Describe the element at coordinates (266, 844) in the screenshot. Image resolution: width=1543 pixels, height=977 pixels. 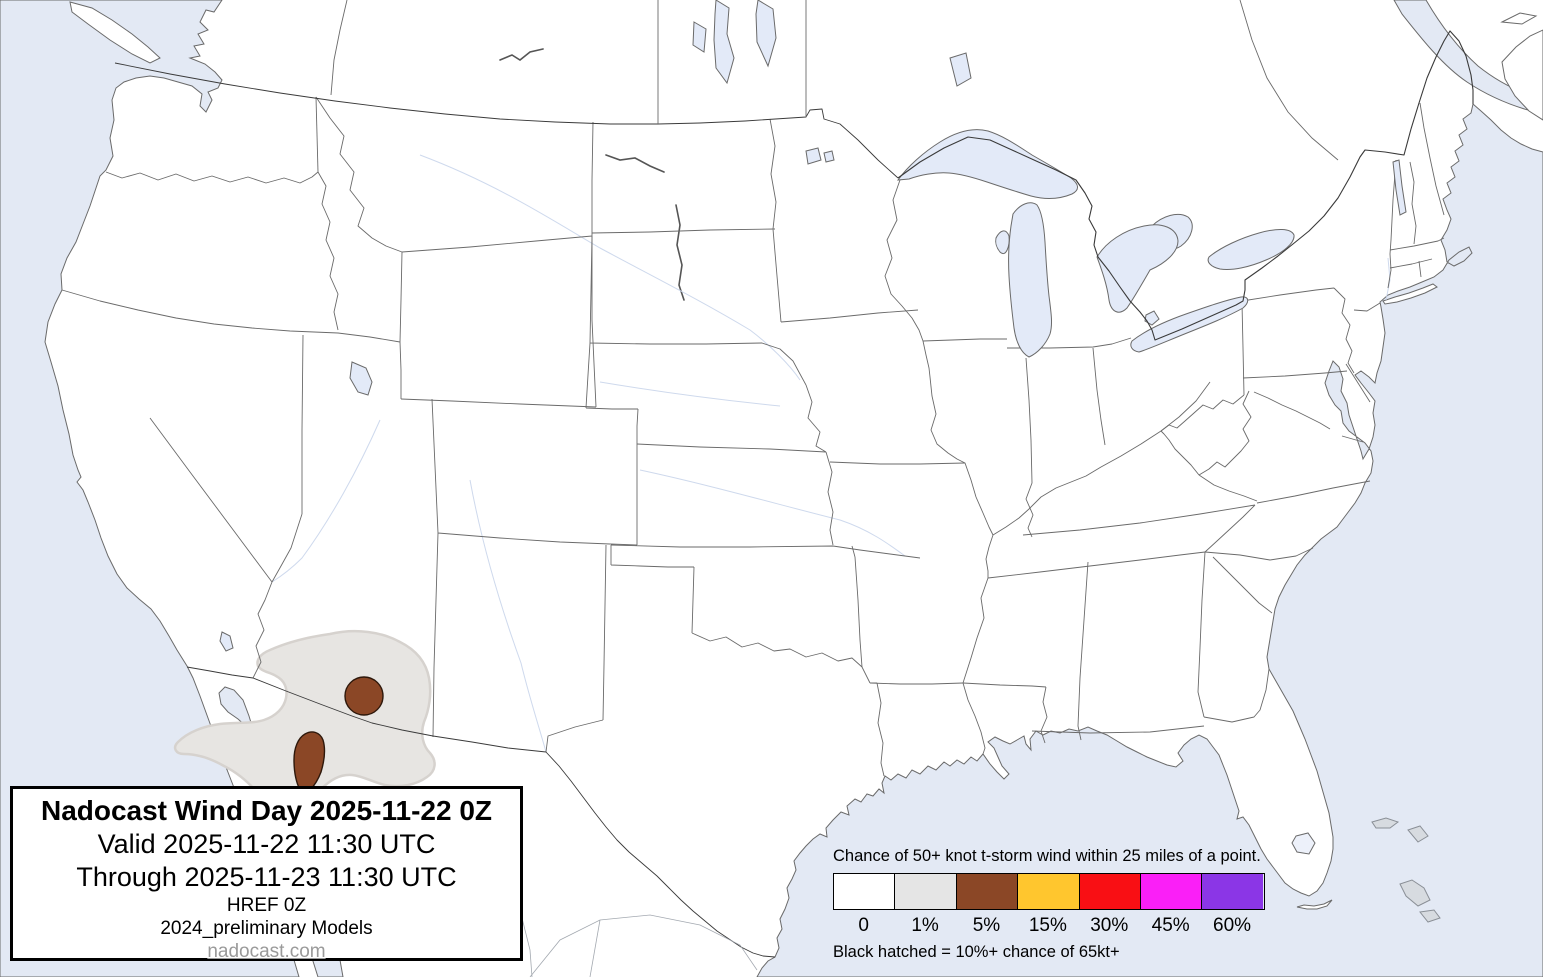
I see `valid-time: Valid 2025-11-22 11:30 UTC` at that location.